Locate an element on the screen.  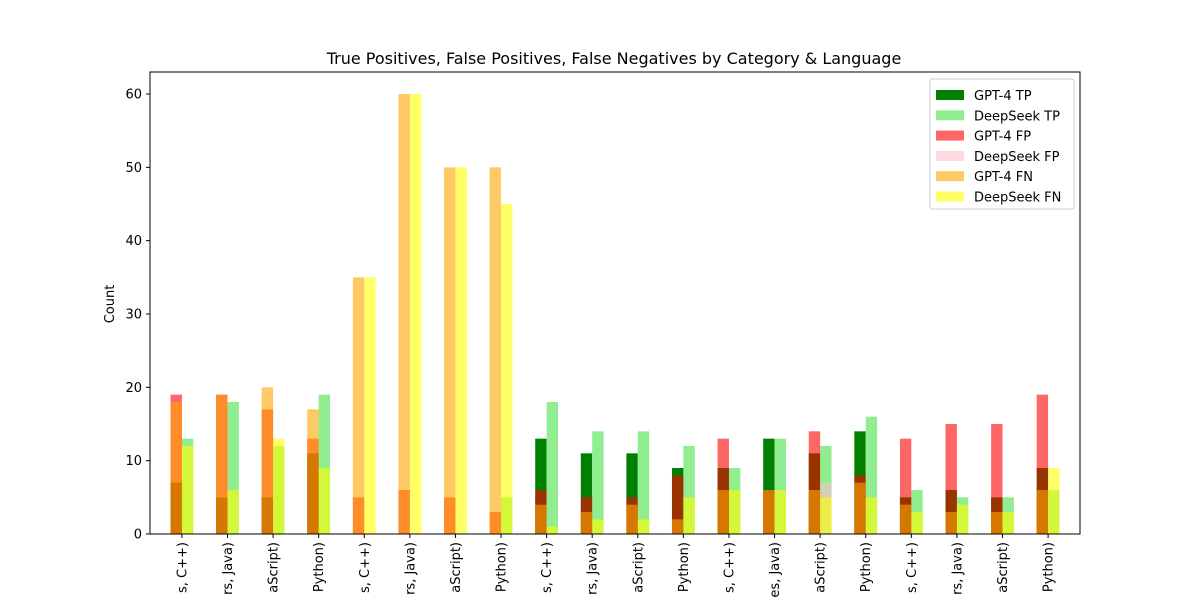
x-tick-label: es, Java) is located at coordinates (775, 570).